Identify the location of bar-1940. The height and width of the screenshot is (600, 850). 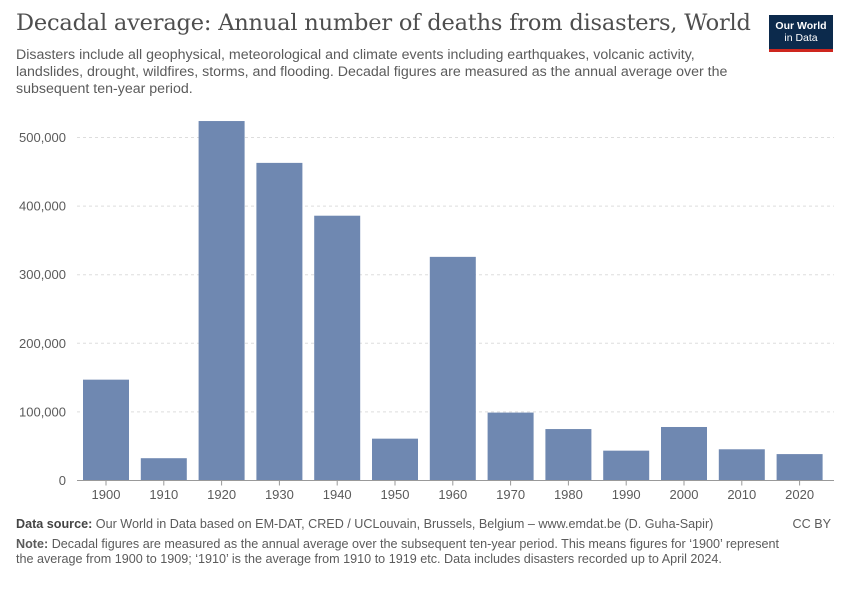
(337, 348).